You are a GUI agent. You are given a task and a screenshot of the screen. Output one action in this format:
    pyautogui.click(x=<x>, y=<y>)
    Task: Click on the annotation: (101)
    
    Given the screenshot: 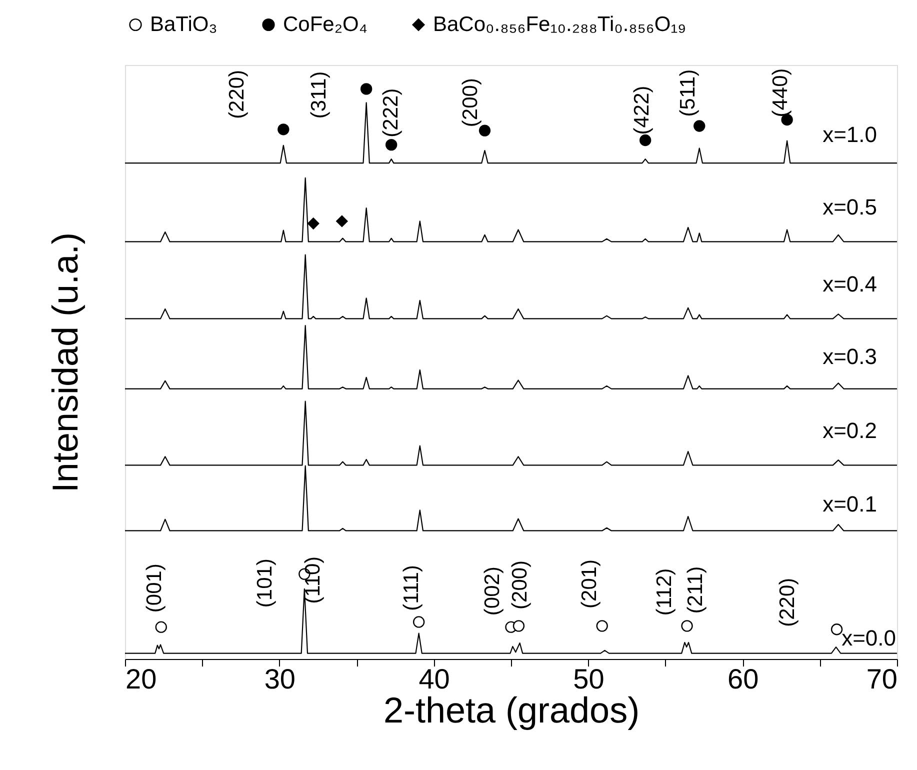 What is the action you would take?
    pyautogui.click(x=264, y=583)
    